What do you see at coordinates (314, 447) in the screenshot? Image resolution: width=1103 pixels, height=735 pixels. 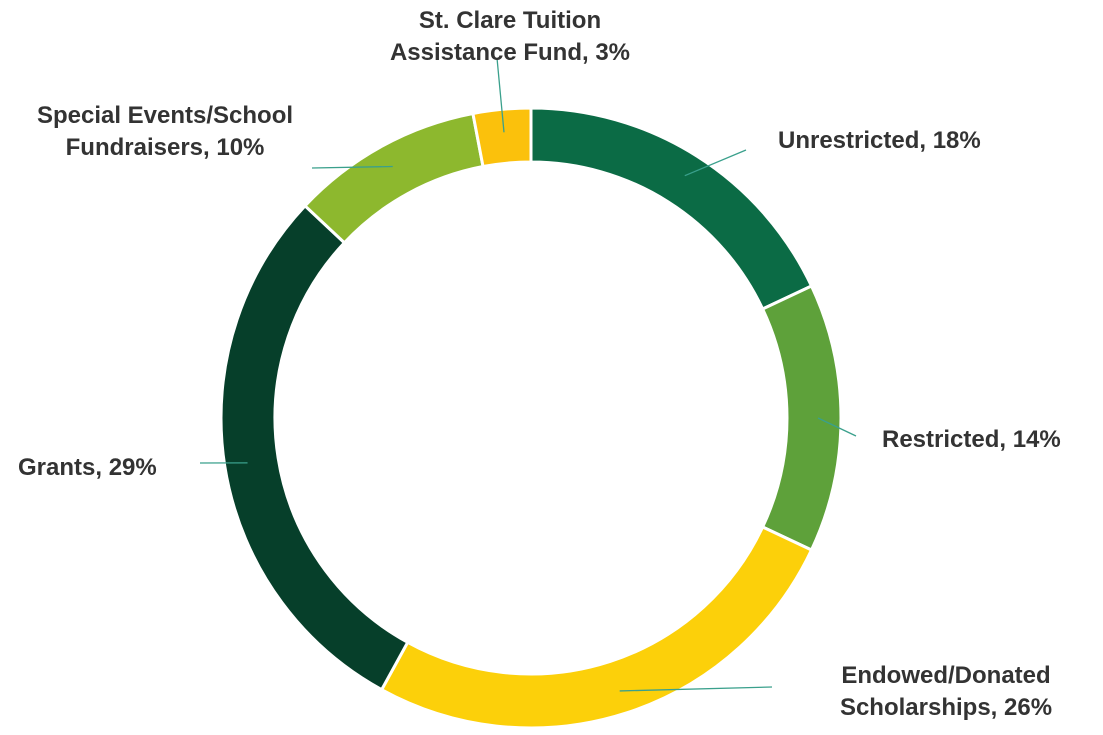 I see `slice-grants` at bounding box center [314, 447].